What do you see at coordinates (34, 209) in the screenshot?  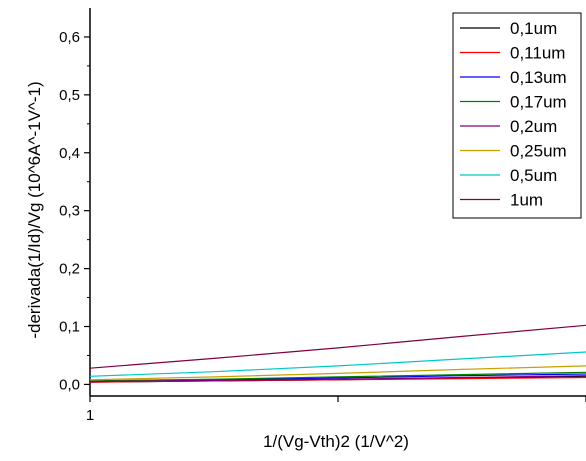 I see `y-axis-title: -derivada(1/Id)/Vg (10^6A^-1V^-1)` at bounding box center [34, 209].